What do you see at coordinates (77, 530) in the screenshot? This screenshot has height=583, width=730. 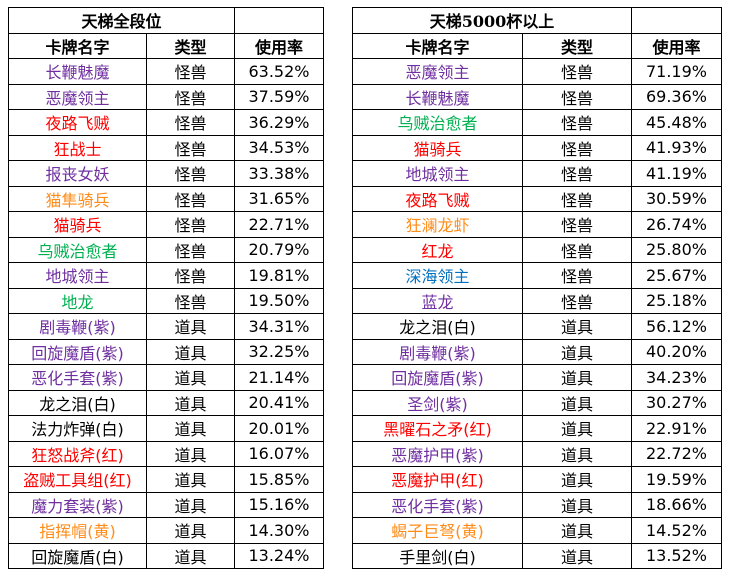 I see `card-name: 指挥帽(黄)` at bounding box center [77, 530].